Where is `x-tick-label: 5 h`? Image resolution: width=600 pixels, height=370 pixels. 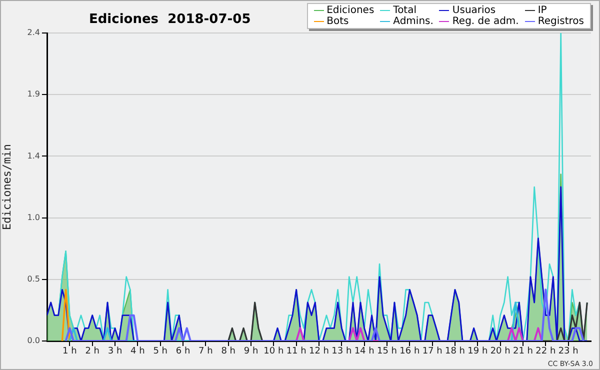 x-tick-label: 5 h is located at coordinates (160, 351).